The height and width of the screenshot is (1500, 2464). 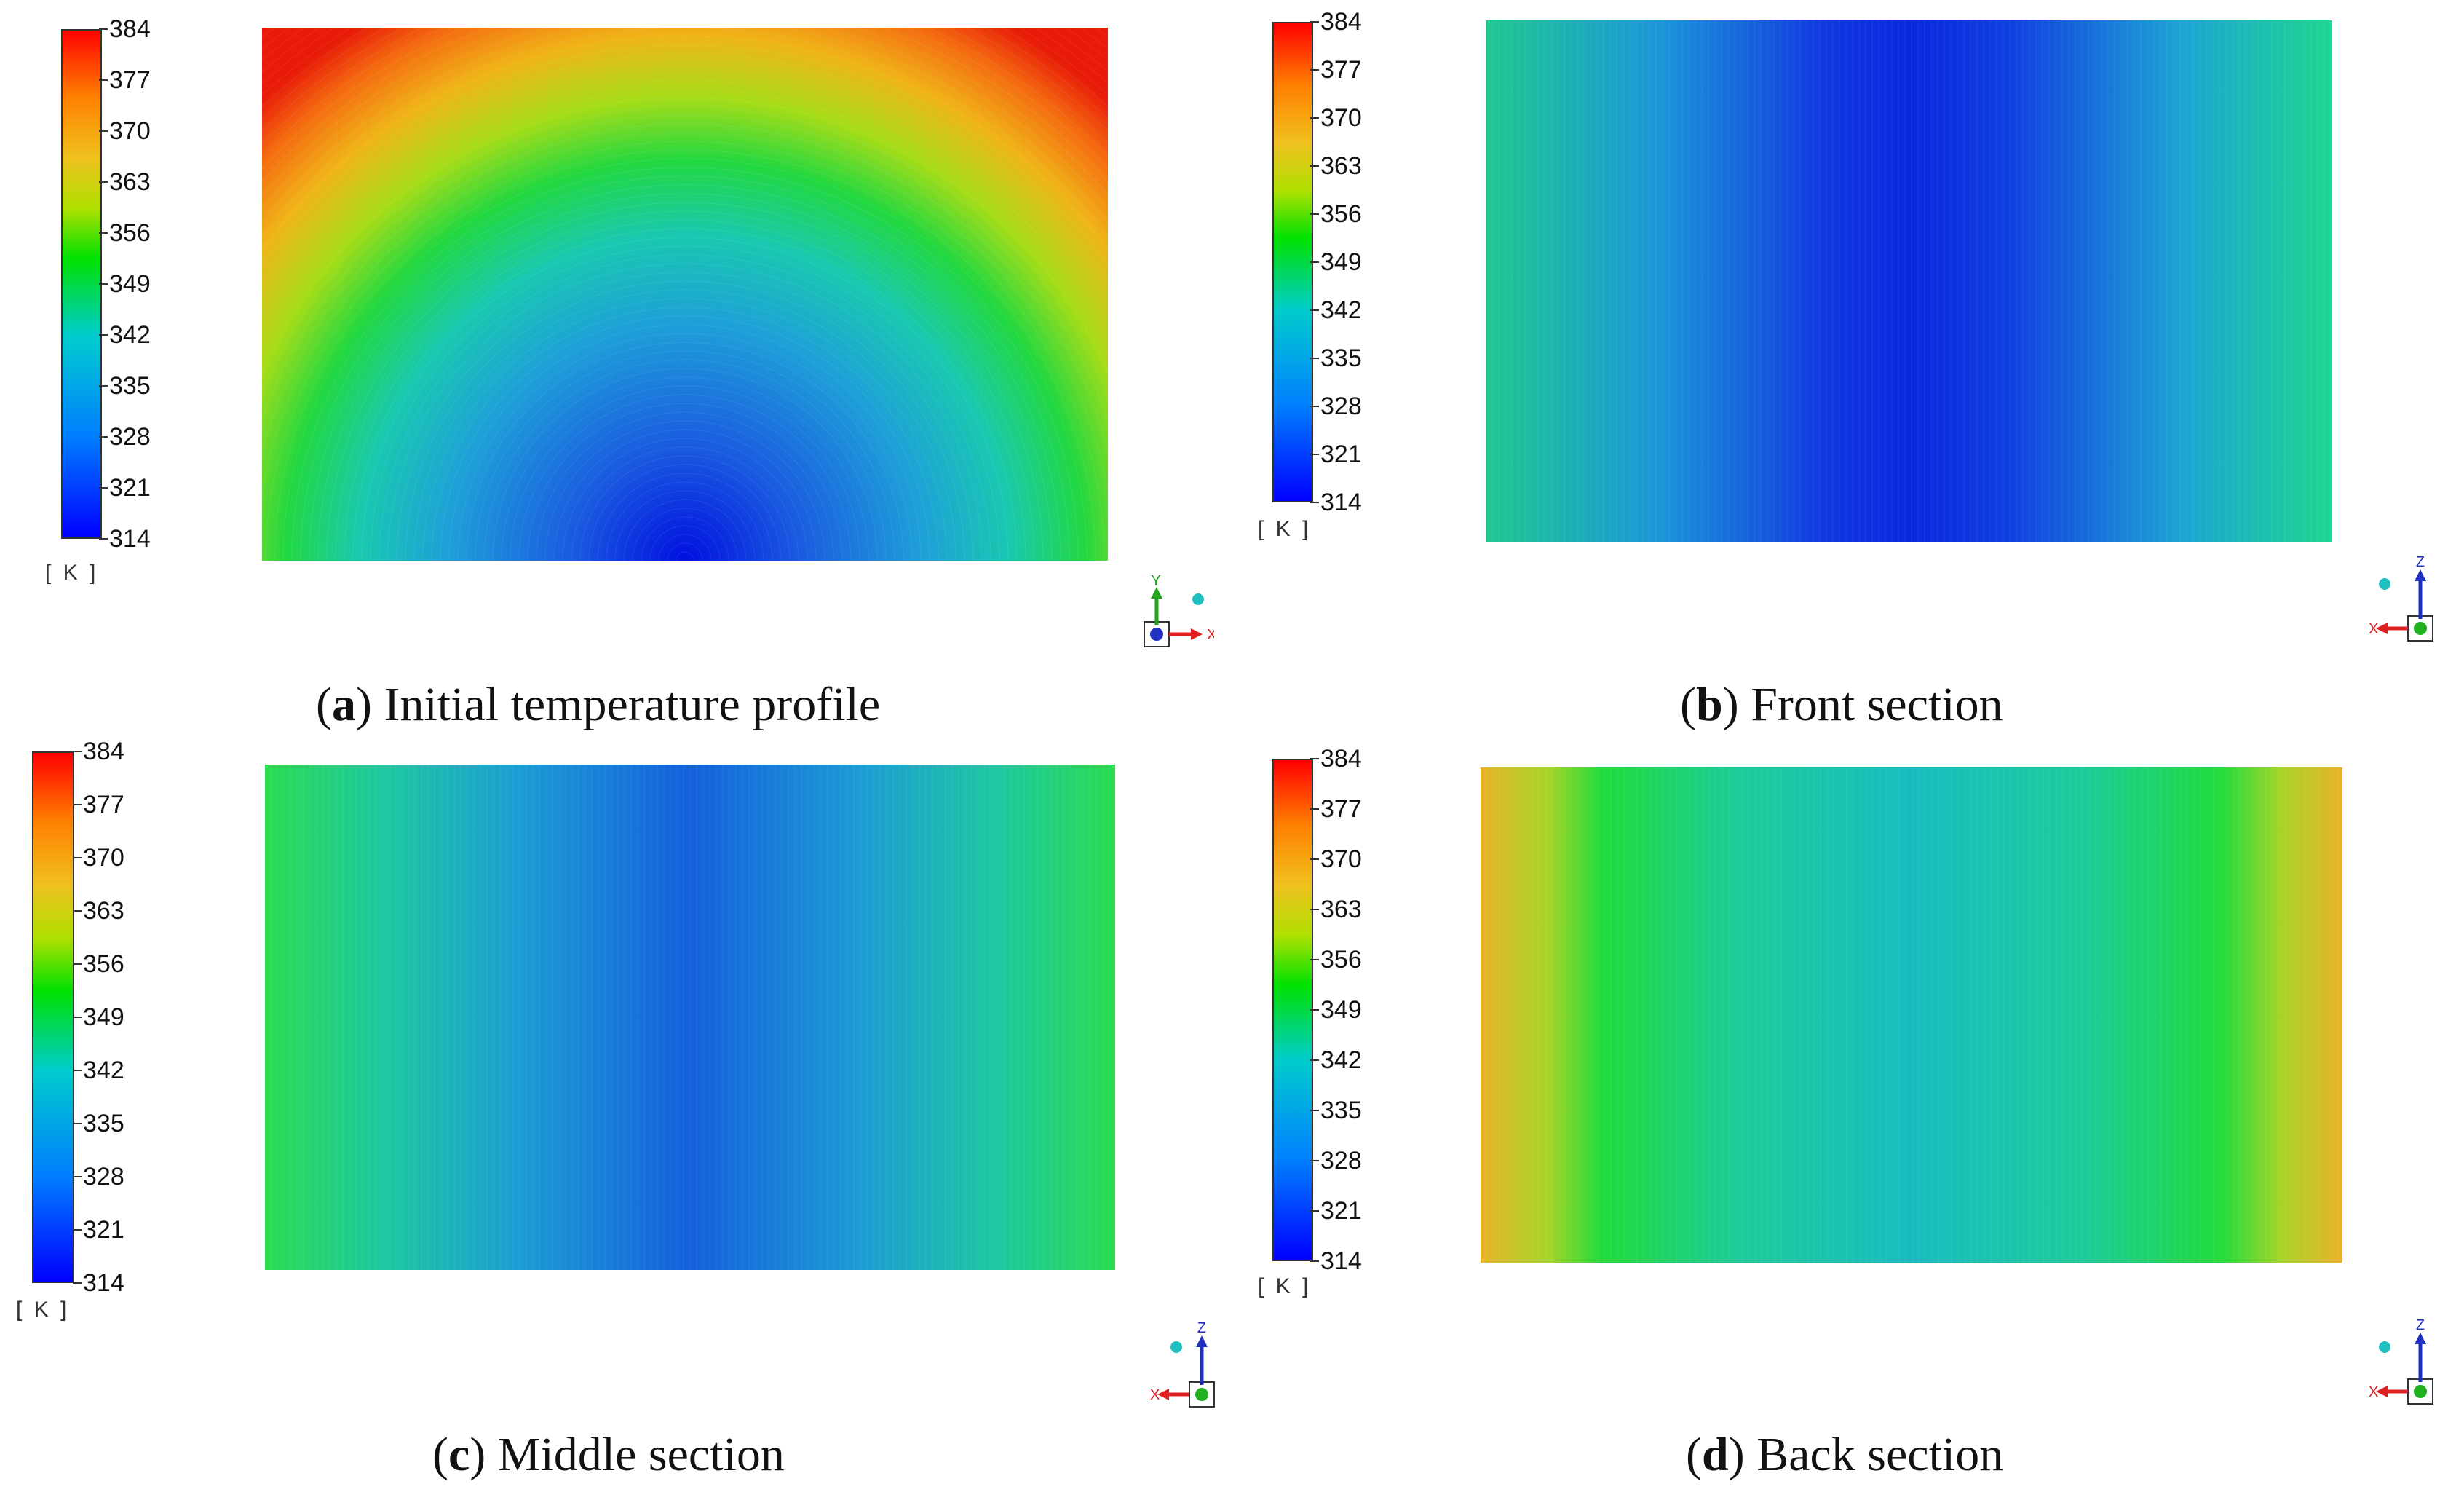 I want to click on caption-b: (b) Front section, so click(x=1841, y=704).